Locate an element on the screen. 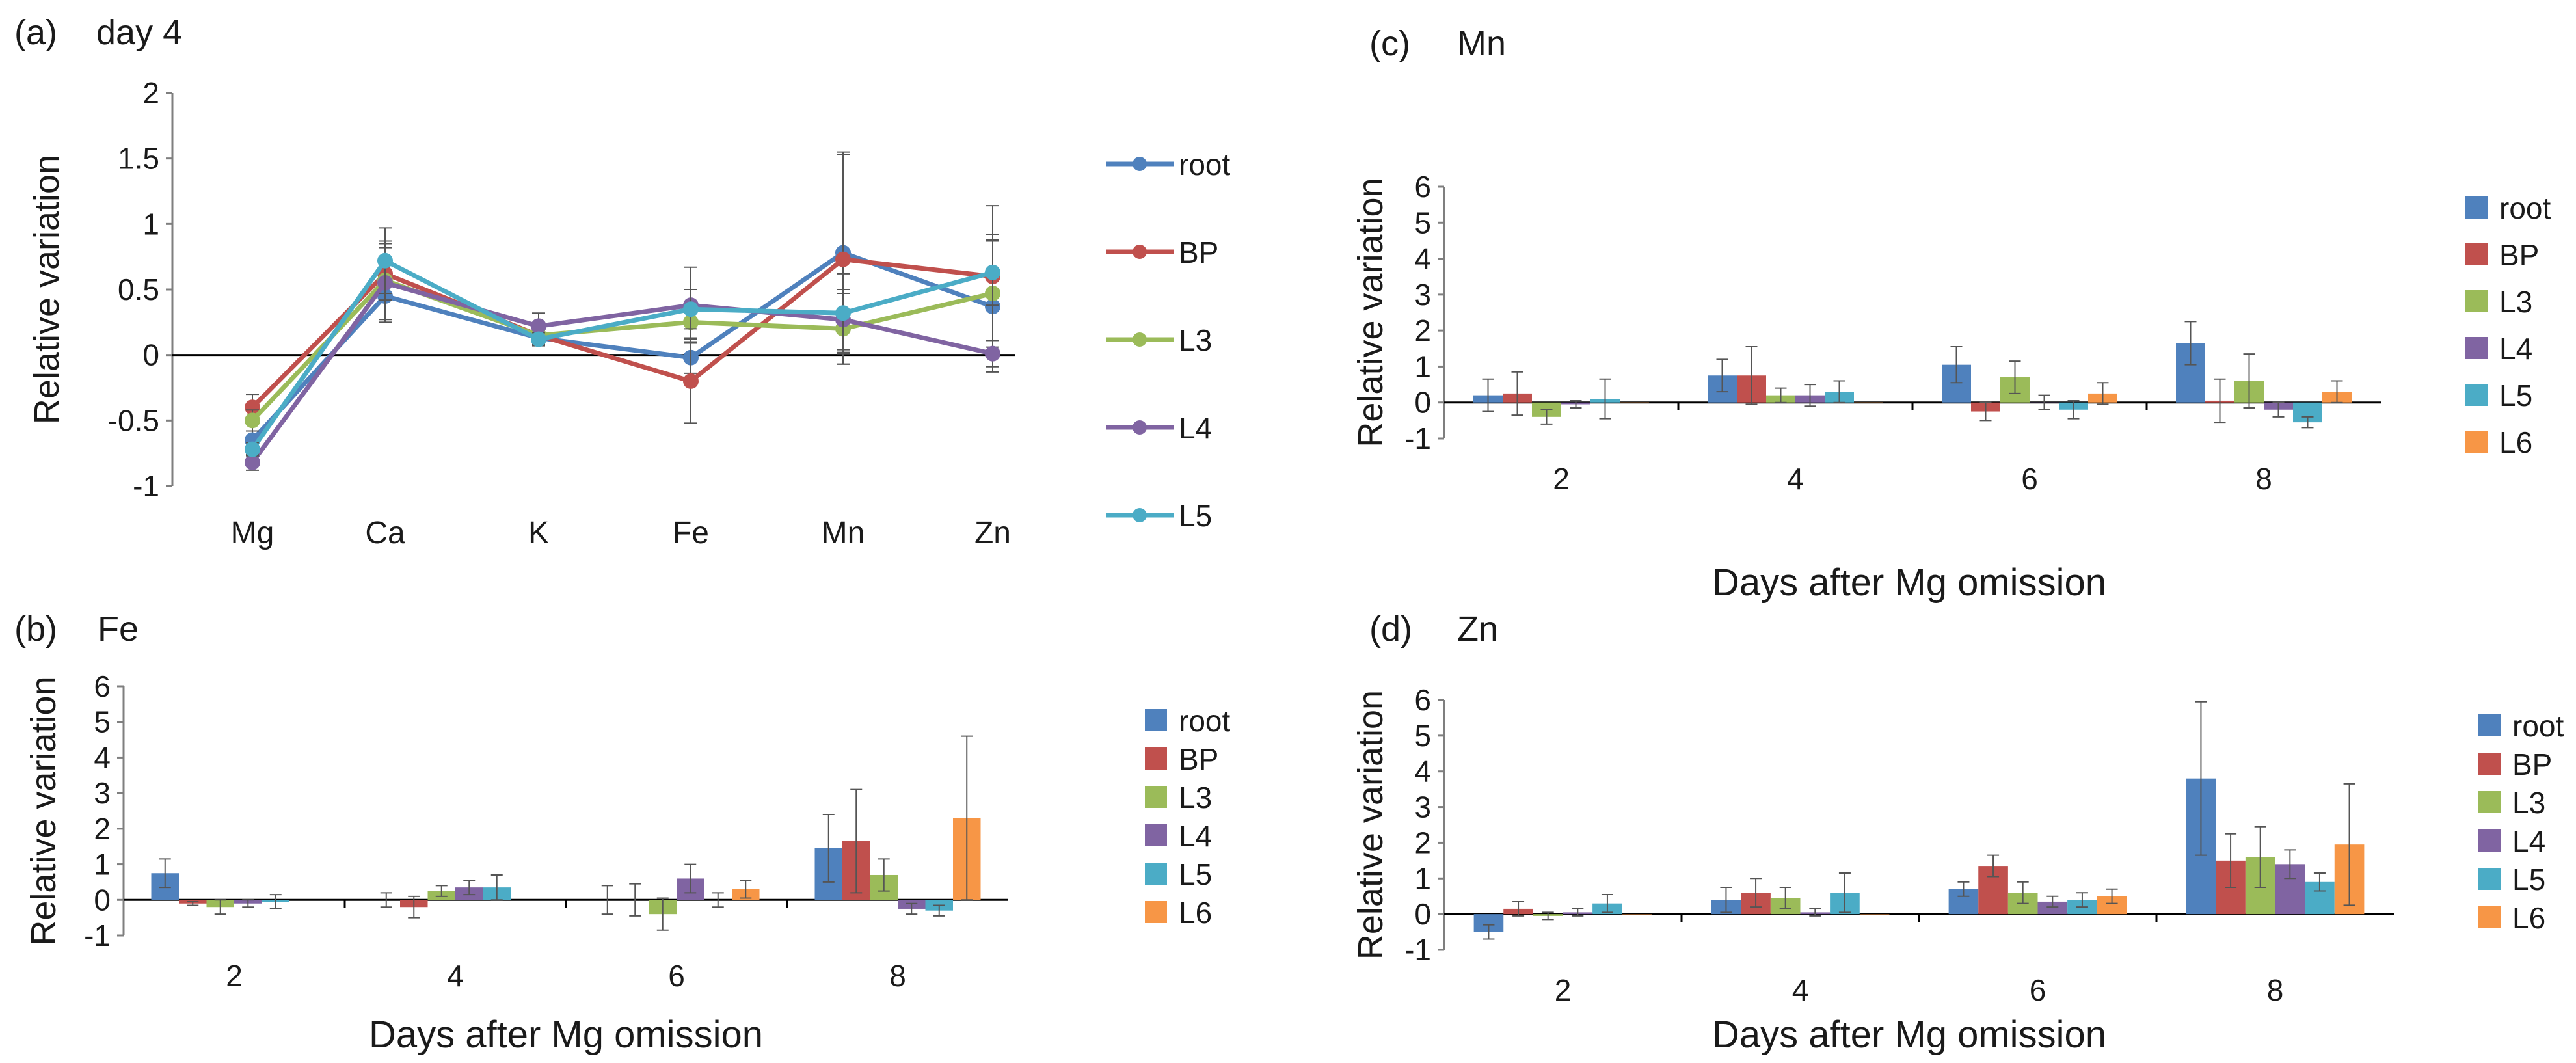 The height and width of the screenshot is (1063, 2576). x-tick-label: Mn is located at coordinates (843, 533).